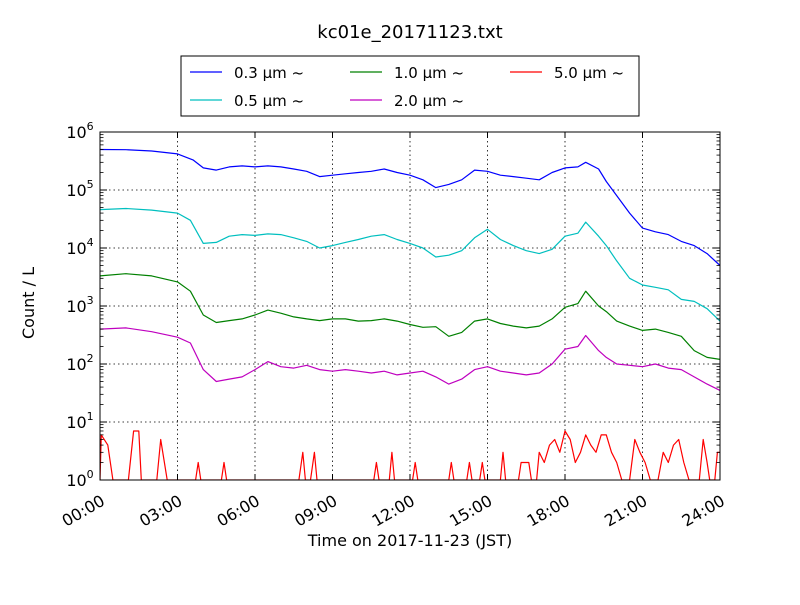 The height and width of the screenshot is (605, 800). Describe the element at coordinates (429, 73) in the screenshot. I see `legend-label-2: 1.0 μm ~` at that location.